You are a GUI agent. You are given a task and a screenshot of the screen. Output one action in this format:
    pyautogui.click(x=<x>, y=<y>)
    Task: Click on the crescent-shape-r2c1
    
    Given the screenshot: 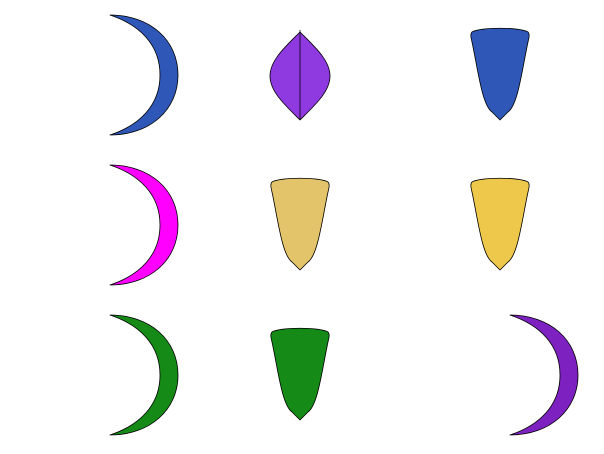 What is the action you would take?
    pyautogui.click(x=144, y=225)
    